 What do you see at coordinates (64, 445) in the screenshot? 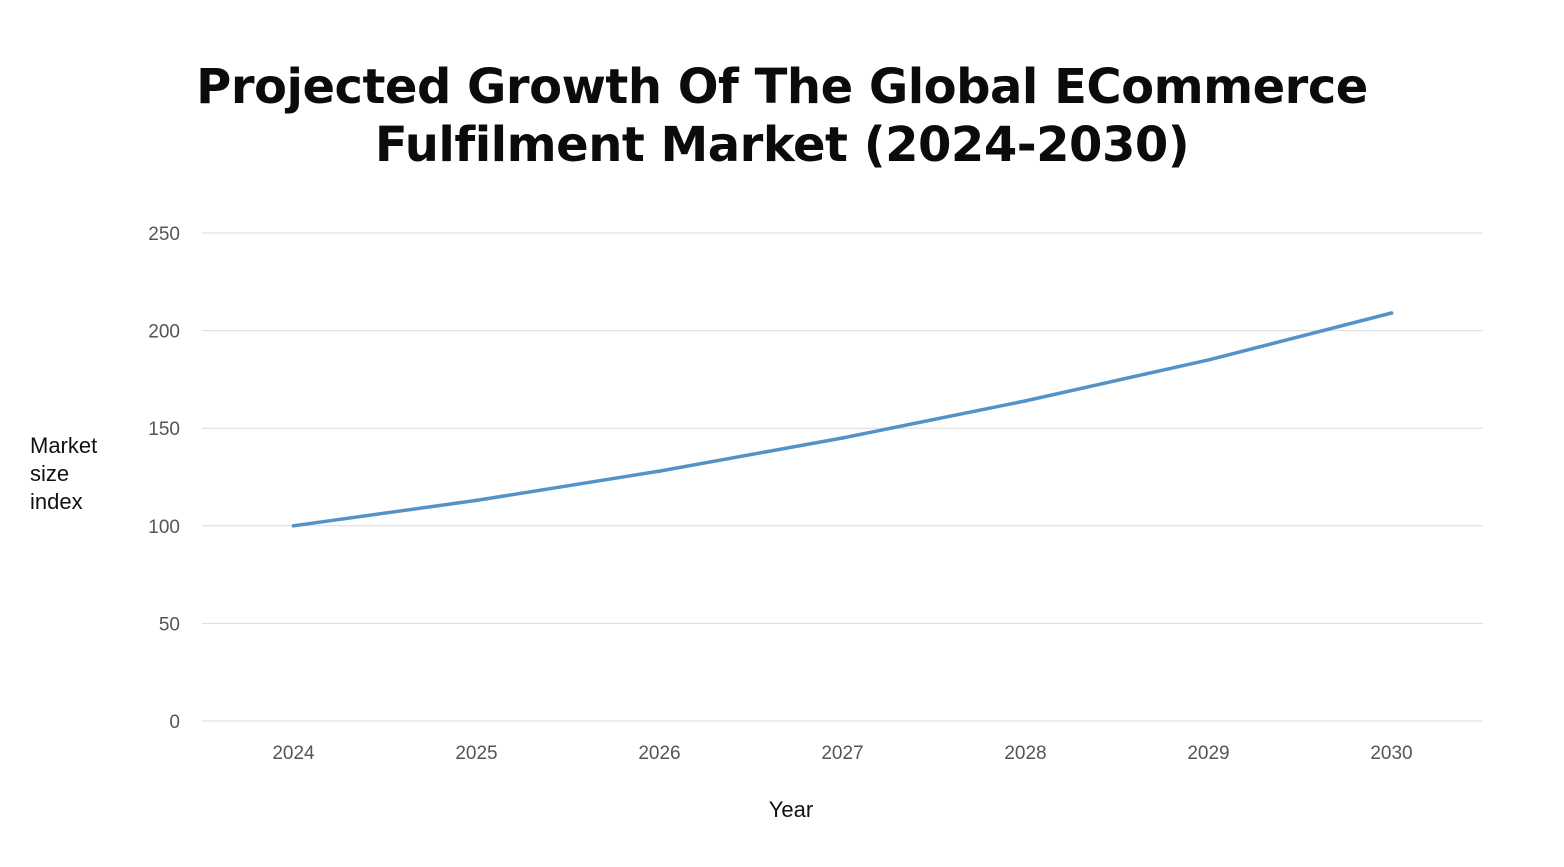
I see `y-axis-label-line-1: Market` at bounding box center [64, 445].